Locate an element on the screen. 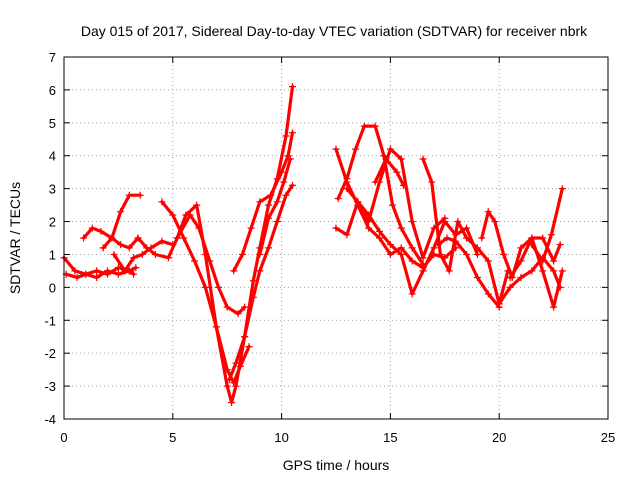 This screenshot has height=480, width=640. x-tick-label: 0 is located at coordinates (63, 437).